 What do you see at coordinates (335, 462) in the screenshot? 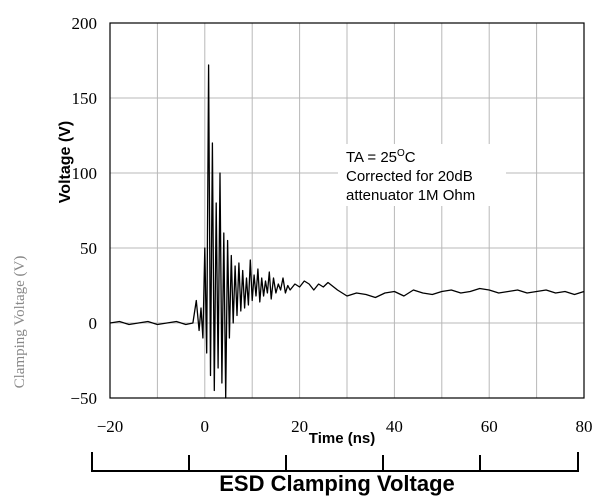
I see `caption-bracket` at bounding box center [335, 462].